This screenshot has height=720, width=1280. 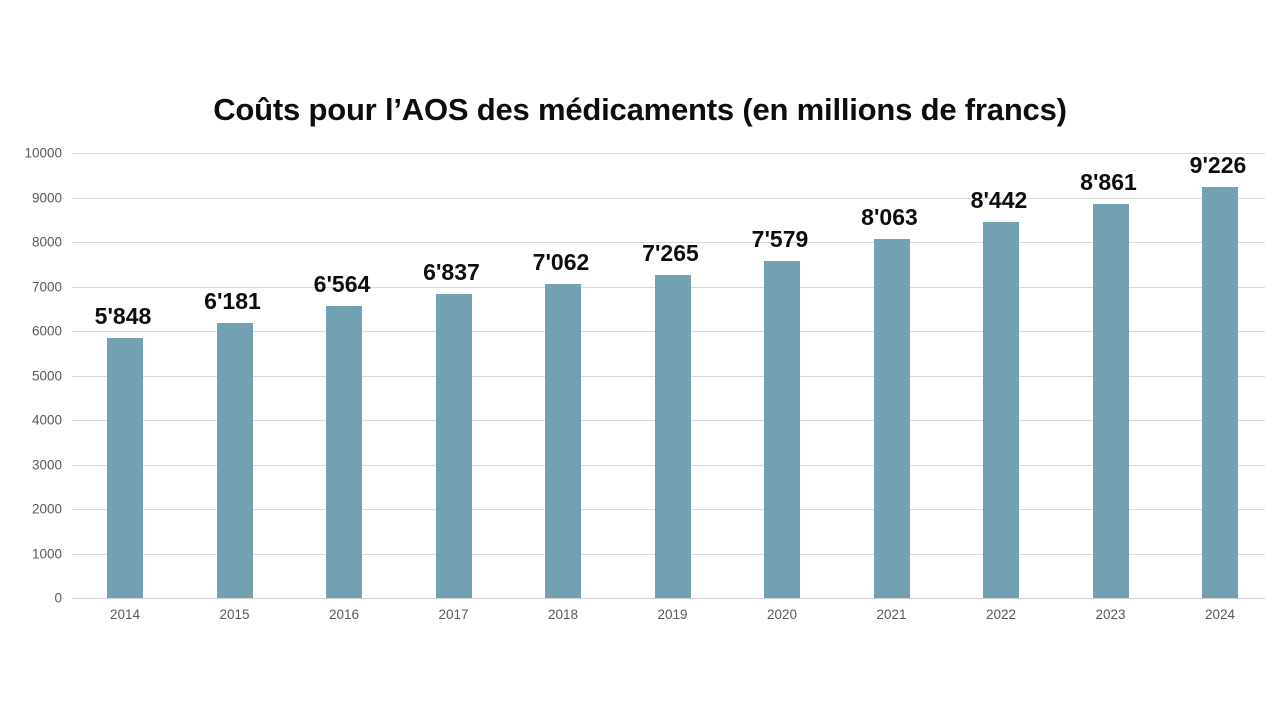 I want to click on bar-value-label: 8'861, so click(x=1108, y=181).